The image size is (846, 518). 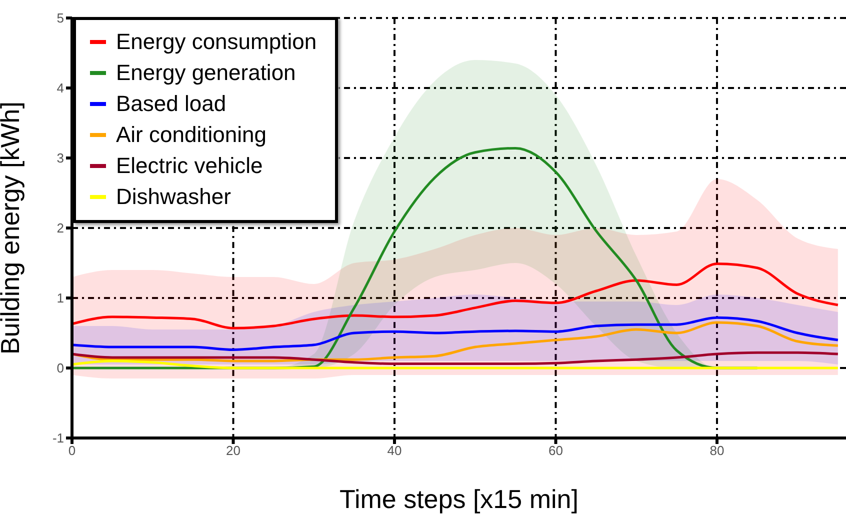 What do you see at coordinates (717, 450) in the screenshot?
I see `x-tick-label: 80` at bounding box center [717, 450].